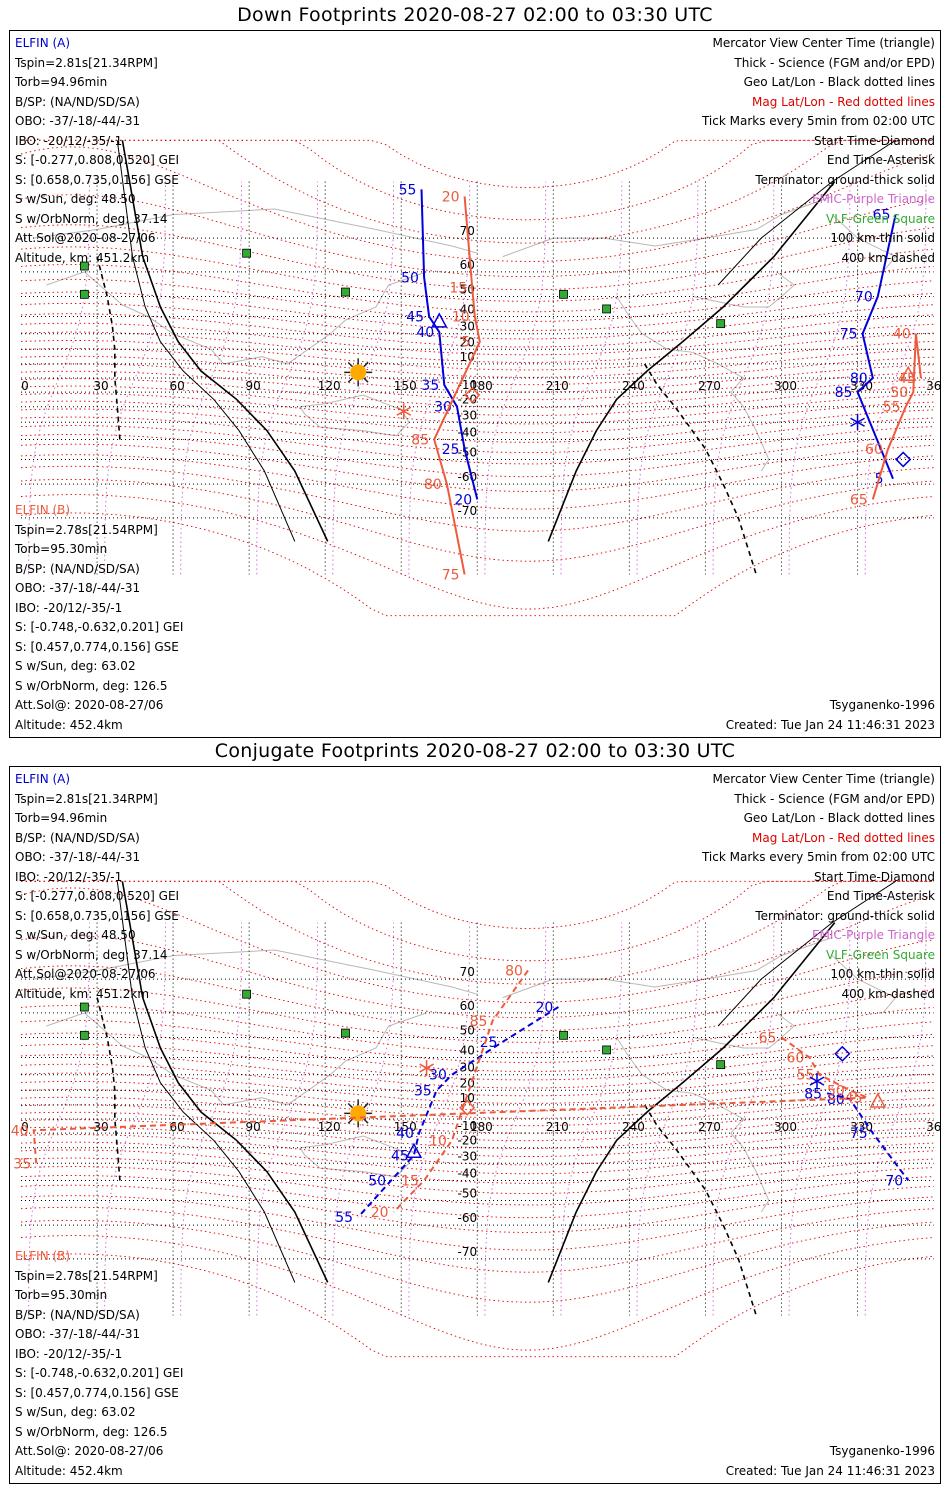  I want to click on elfin-b-line: S: [-0.748,-0.632,0.201] GEI, so click(99, 1373).